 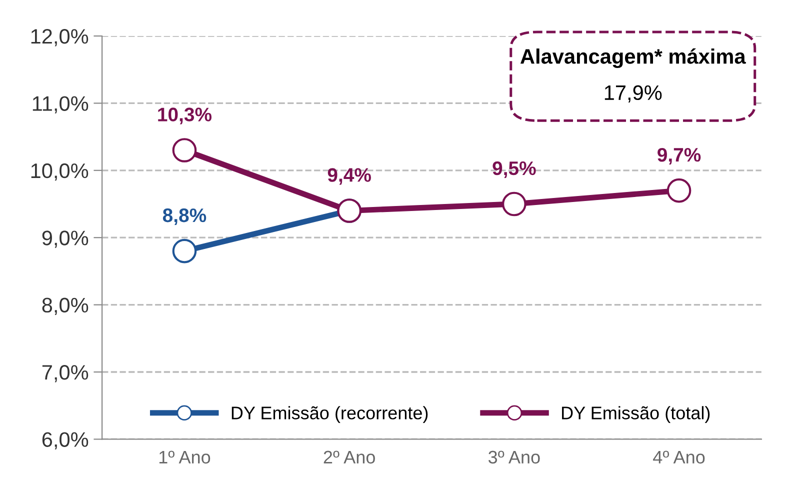 I want to click on y-tick-label: 6,0%, so click(x=65, y=441).